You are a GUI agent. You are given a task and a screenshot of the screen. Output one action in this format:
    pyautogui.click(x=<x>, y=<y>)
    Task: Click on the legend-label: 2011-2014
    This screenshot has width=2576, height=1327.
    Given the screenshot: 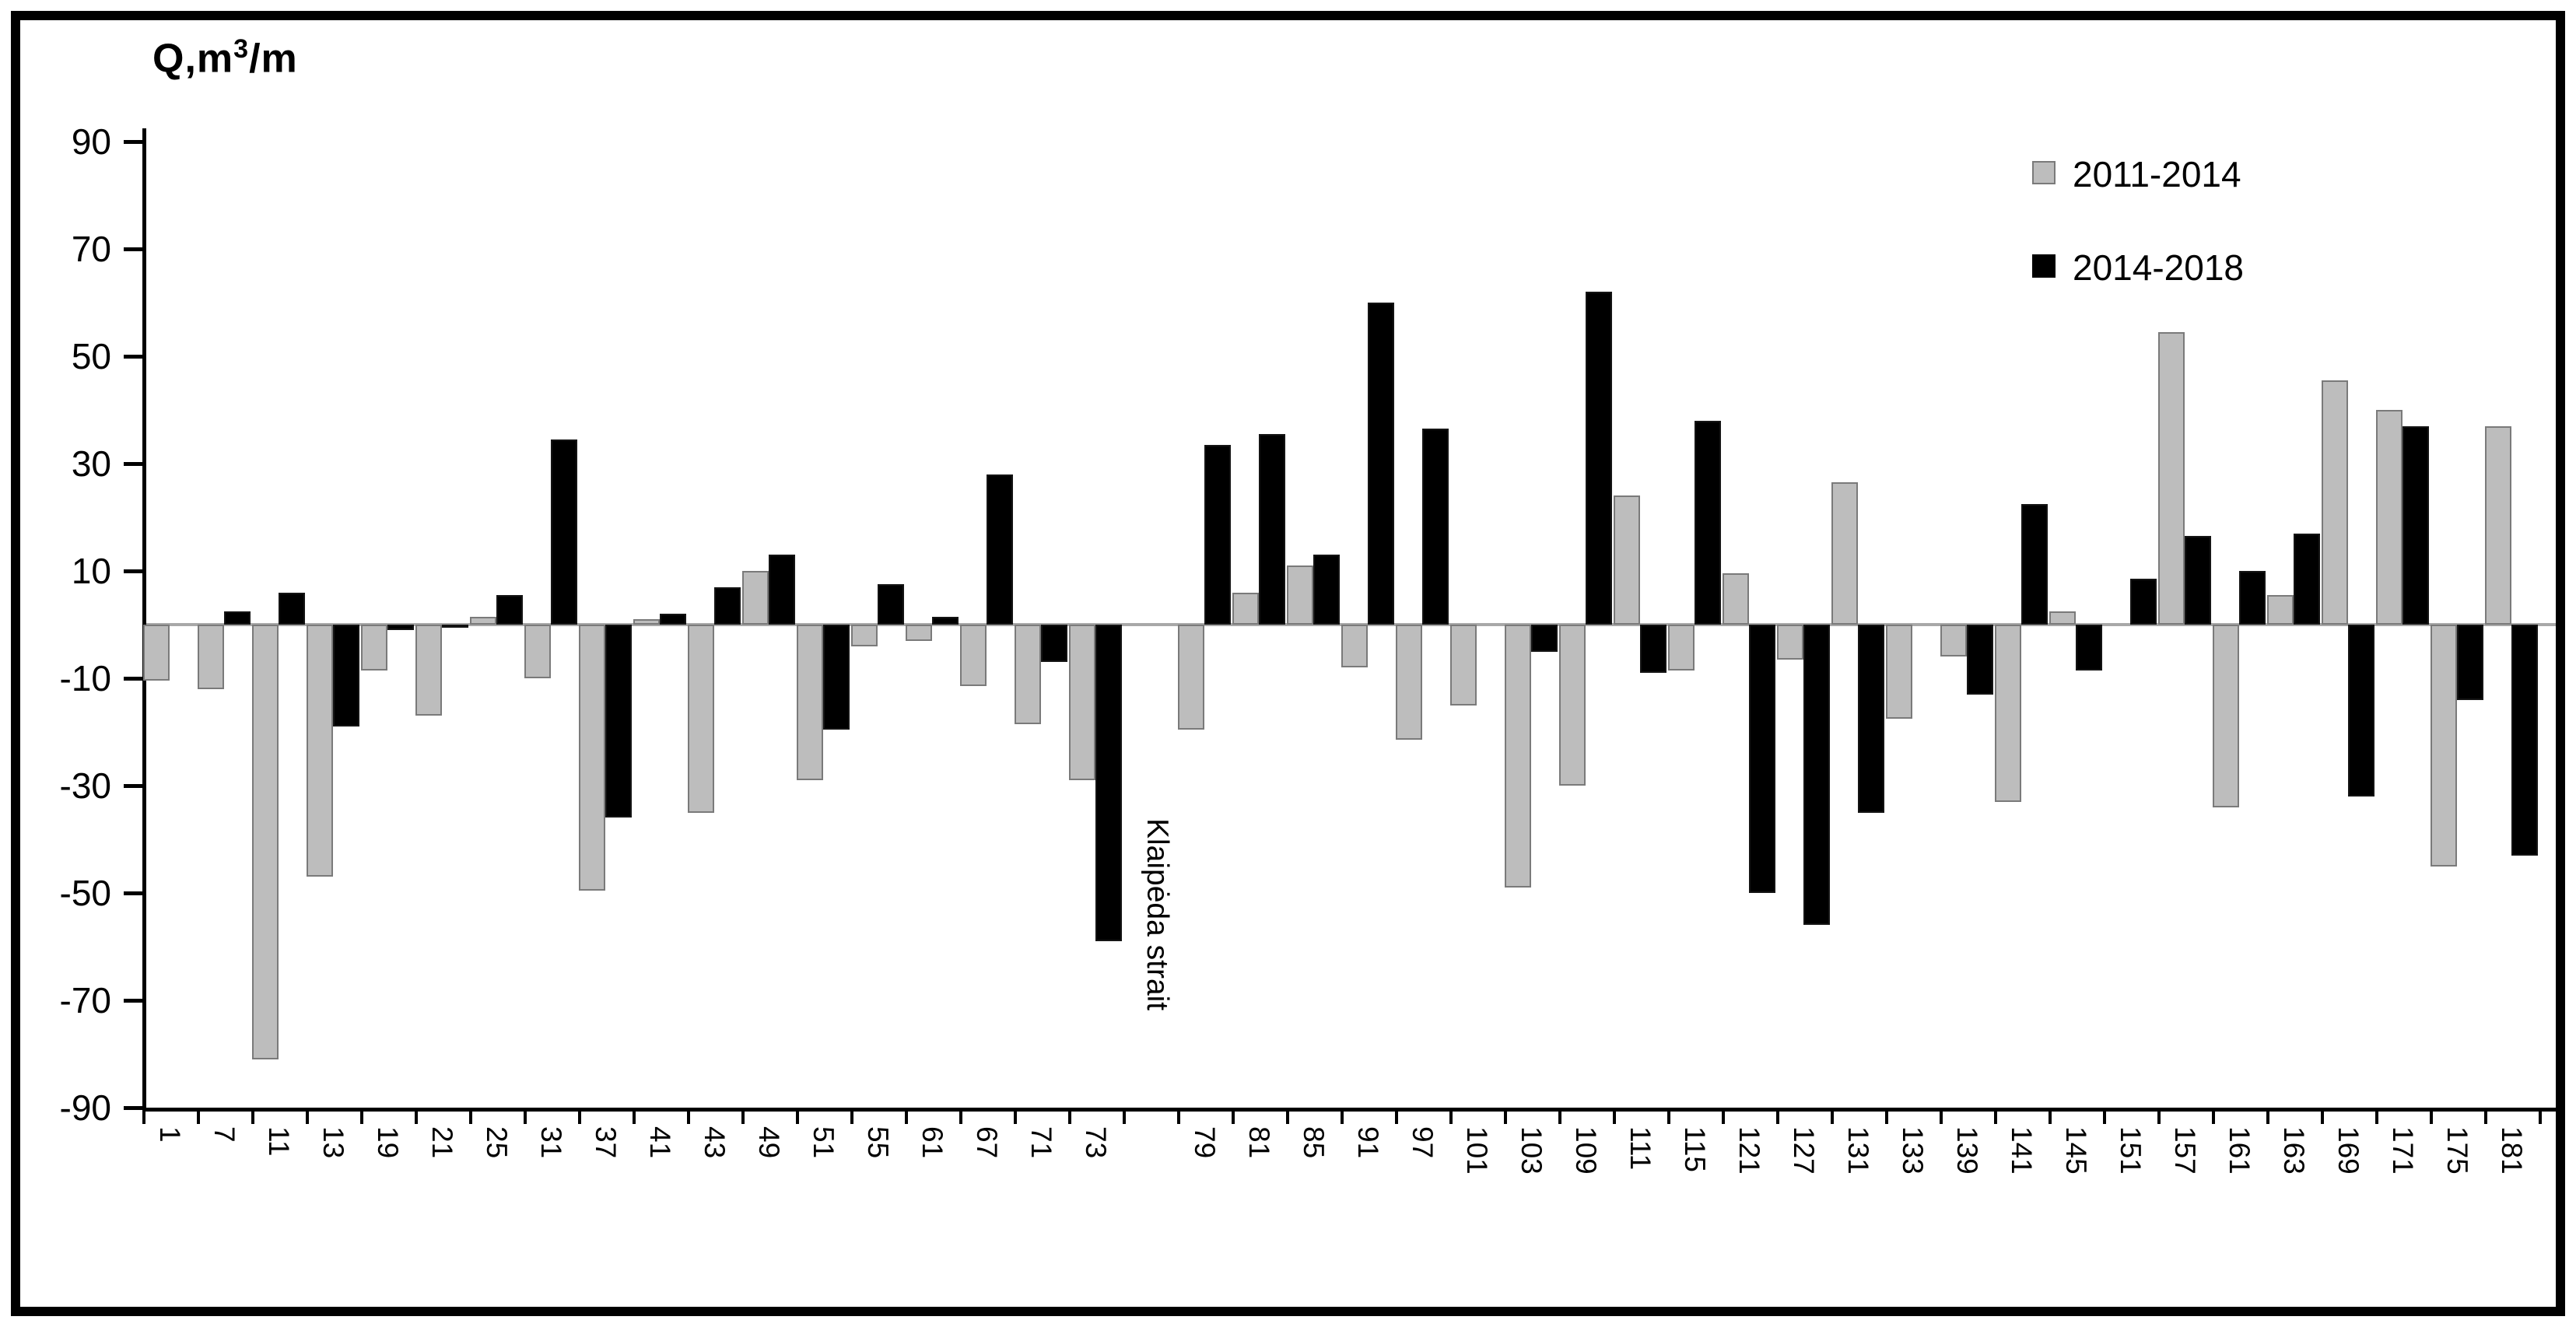 What is the action you would take?
    pyautogui.click(x=2157, y=174)
    